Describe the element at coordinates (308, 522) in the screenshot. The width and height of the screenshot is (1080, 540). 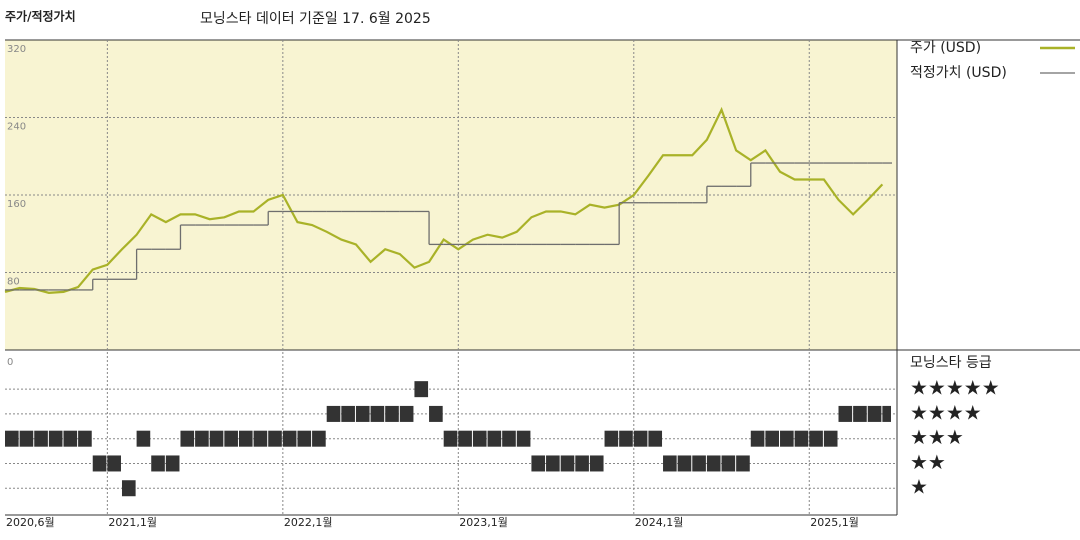
I see `x-tick-label: 2022,1월` at that location.